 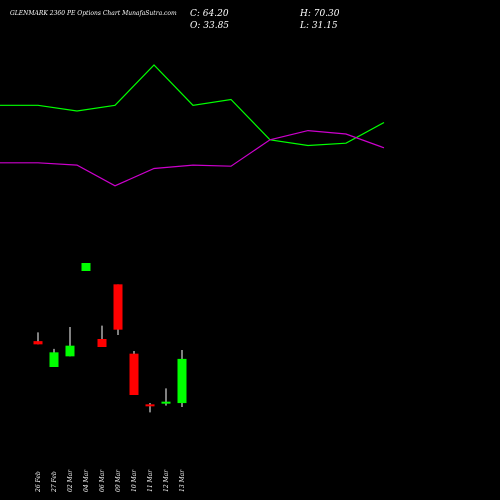 I want to click on x-tick-label: 13 Mar, so click(x=182, y=480).